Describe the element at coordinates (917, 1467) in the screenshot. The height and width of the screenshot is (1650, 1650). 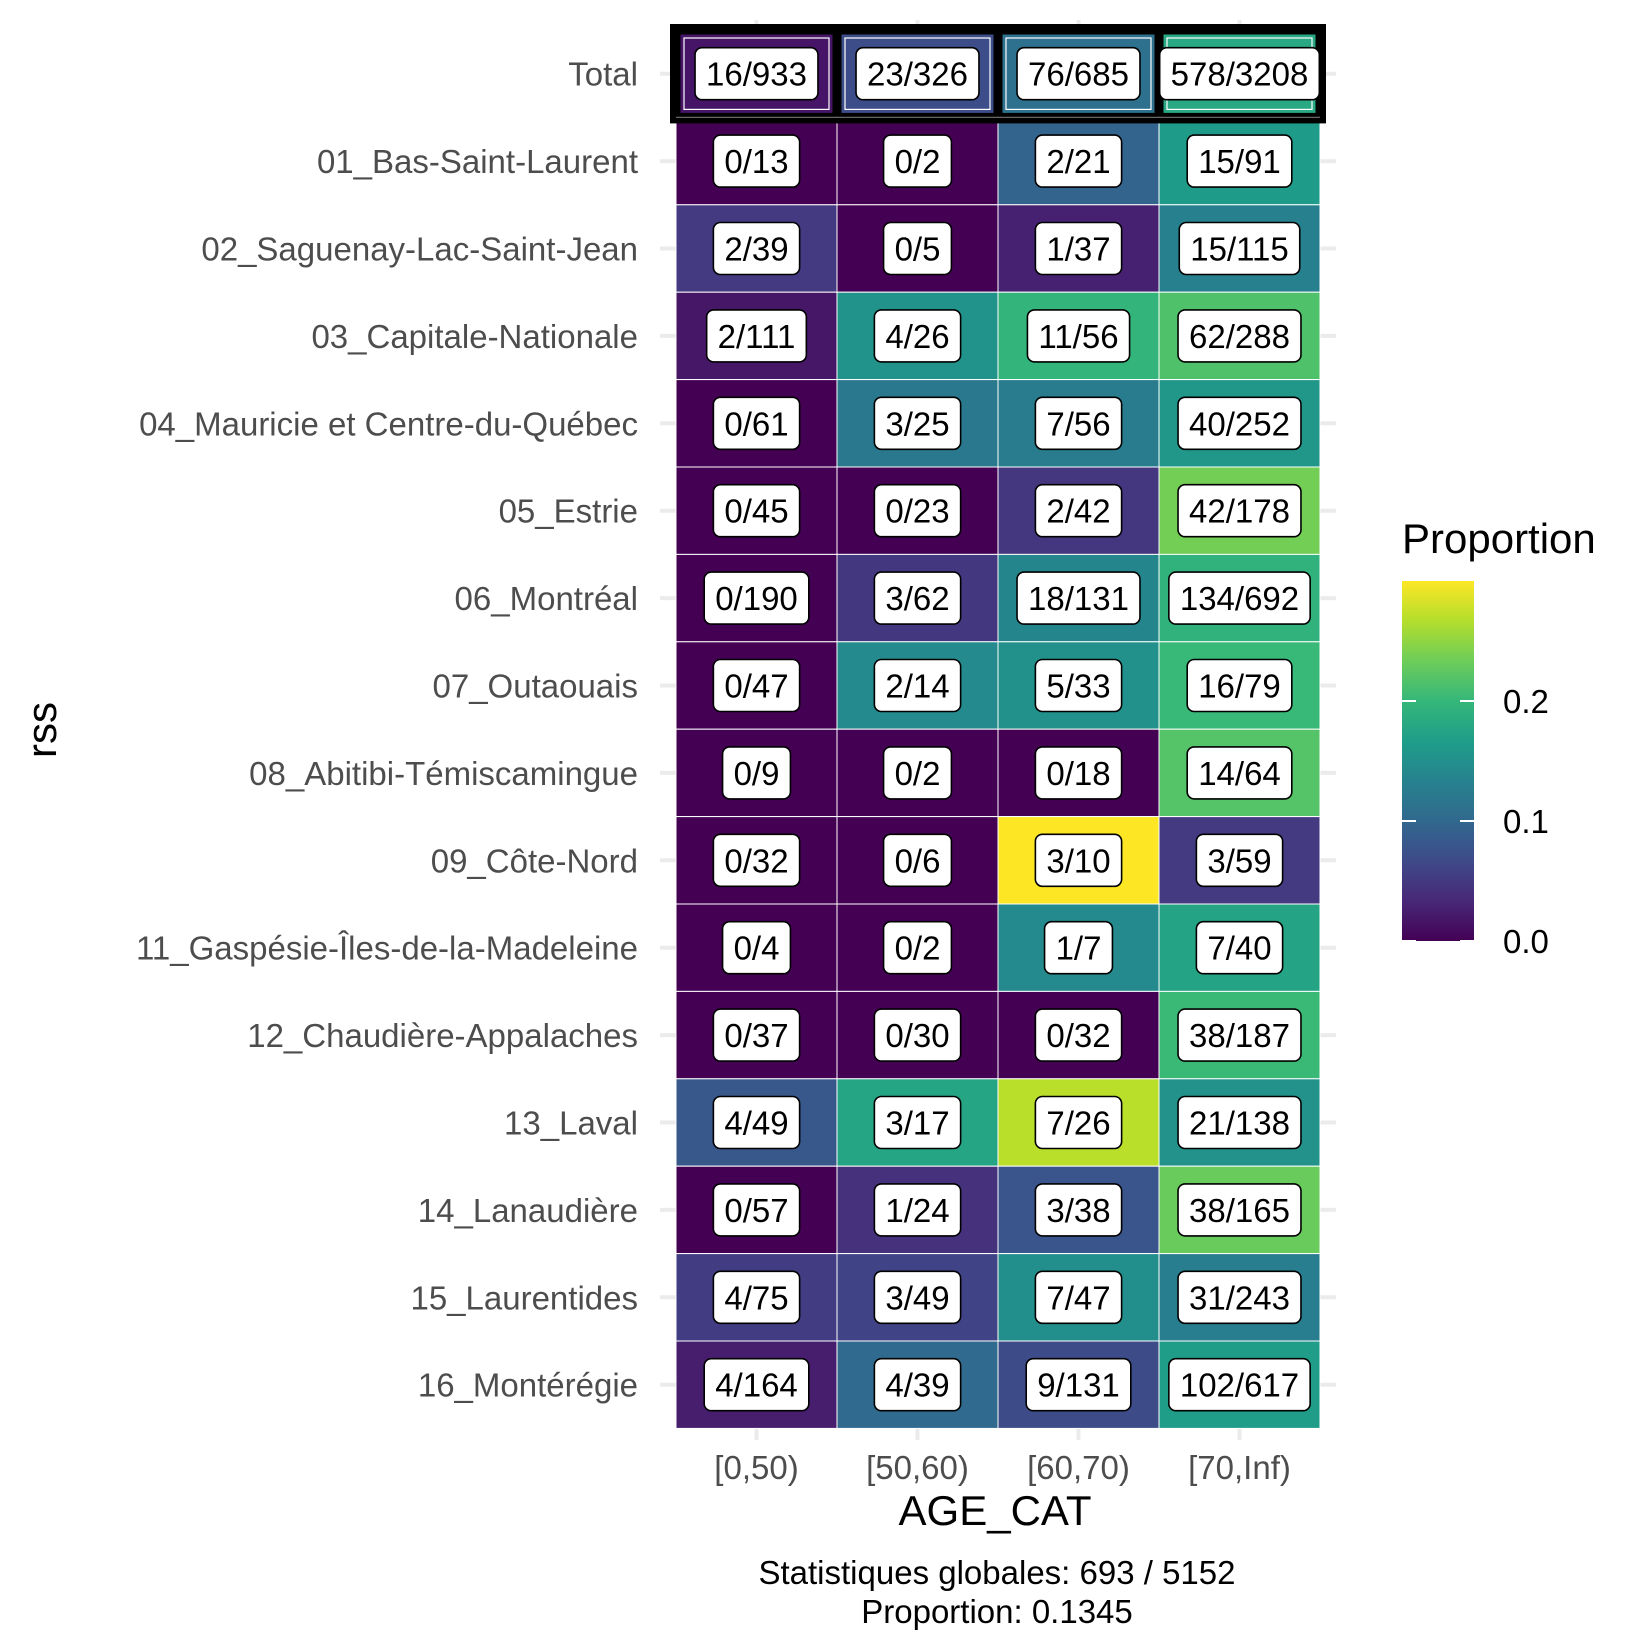
I see `x-tick-50-60: [50,60)` at that location.